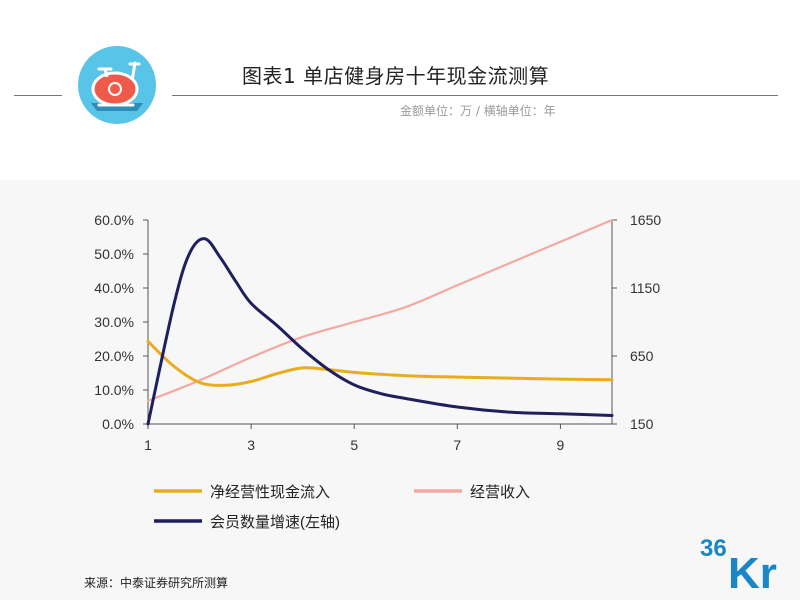 The width and height of the screenshot is (800, 600). What do you see at coordinates (117, 85) in the screenshot?
I see `exercise-bike-icon` at bounding box center [117, 85].